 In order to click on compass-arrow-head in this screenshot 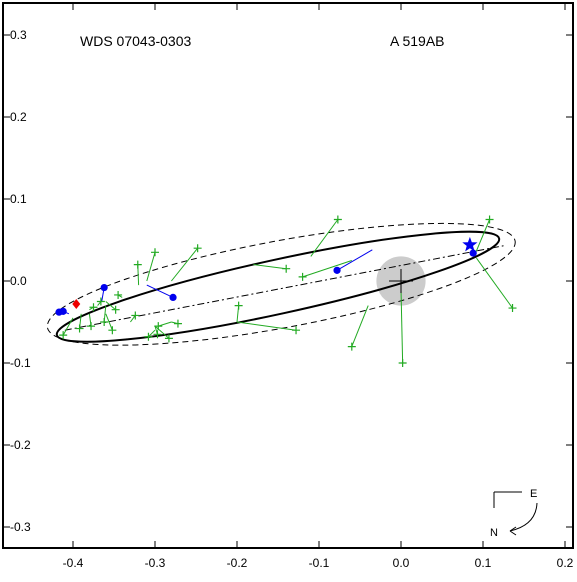, I will do `click(513, 531)`.